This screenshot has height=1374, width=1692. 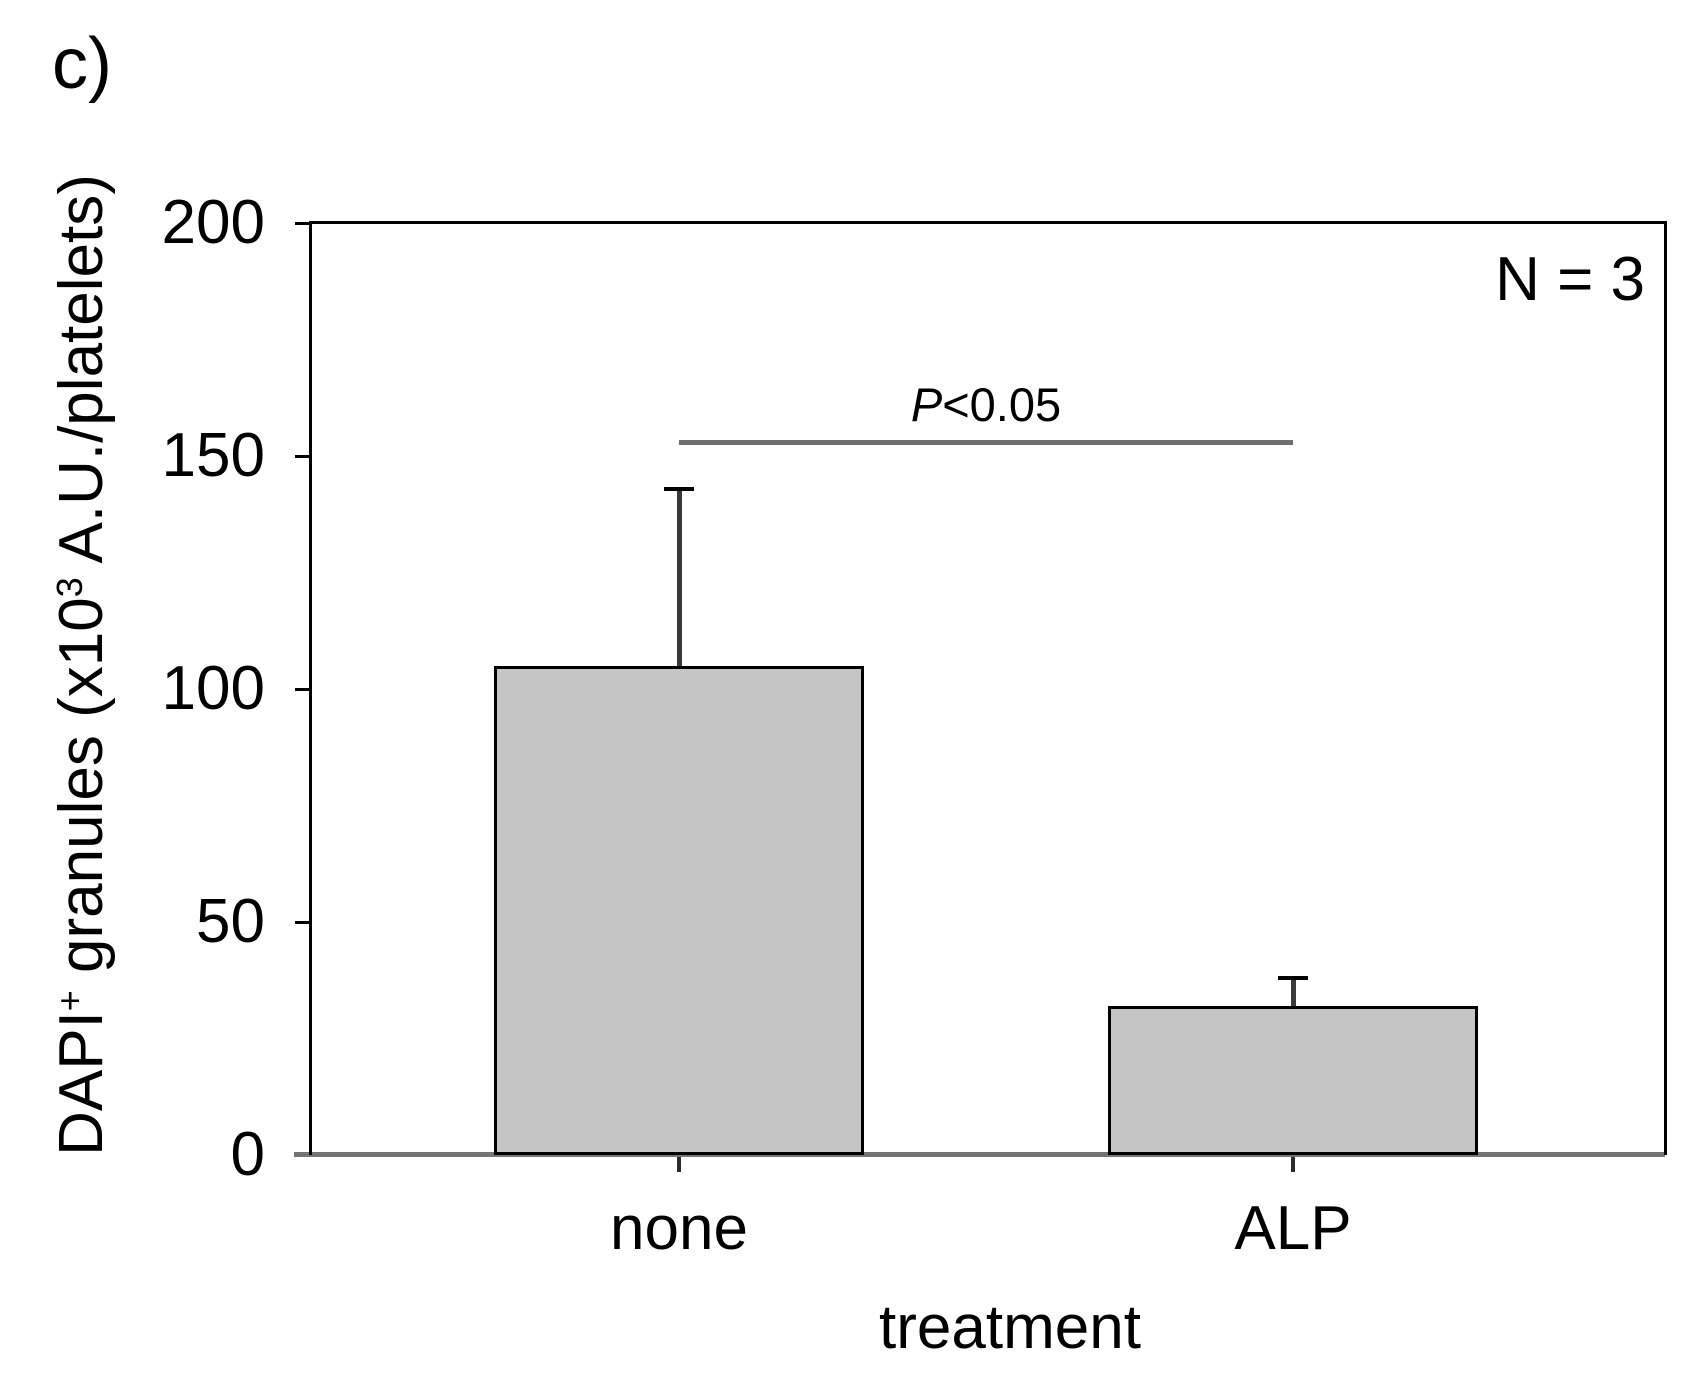 I want to click on panel-label: c), so click(x=82, y=64).